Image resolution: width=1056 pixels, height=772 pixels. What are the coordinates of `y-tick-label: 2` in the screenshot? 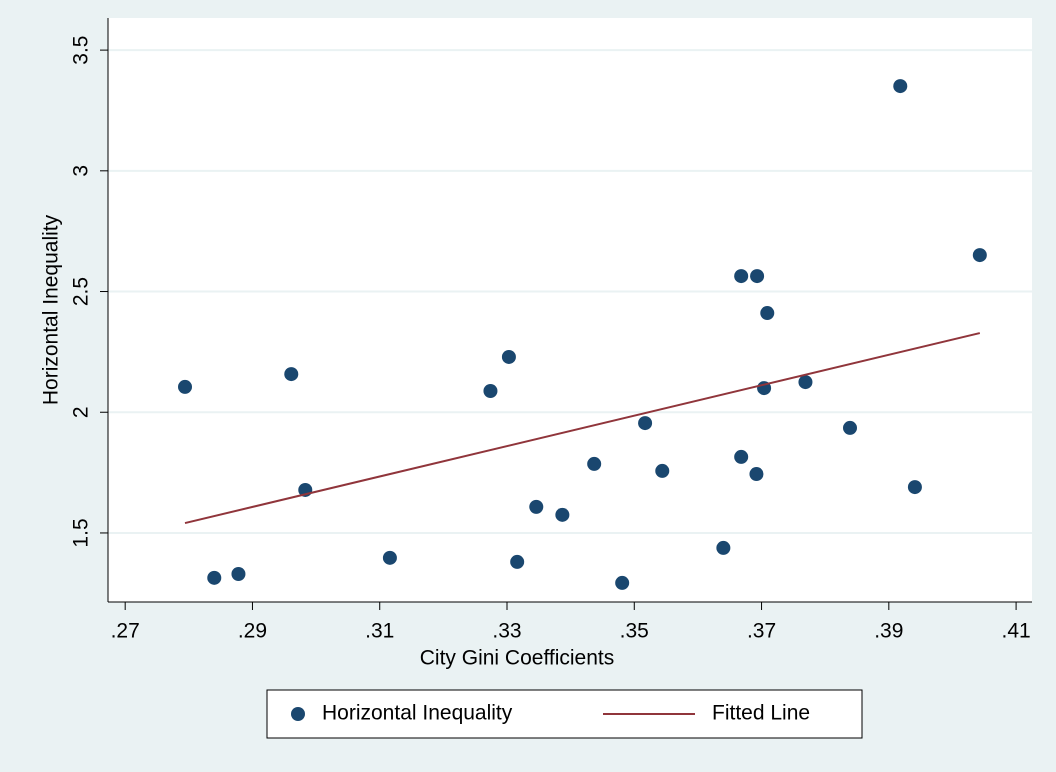 It's located at (81, 412).